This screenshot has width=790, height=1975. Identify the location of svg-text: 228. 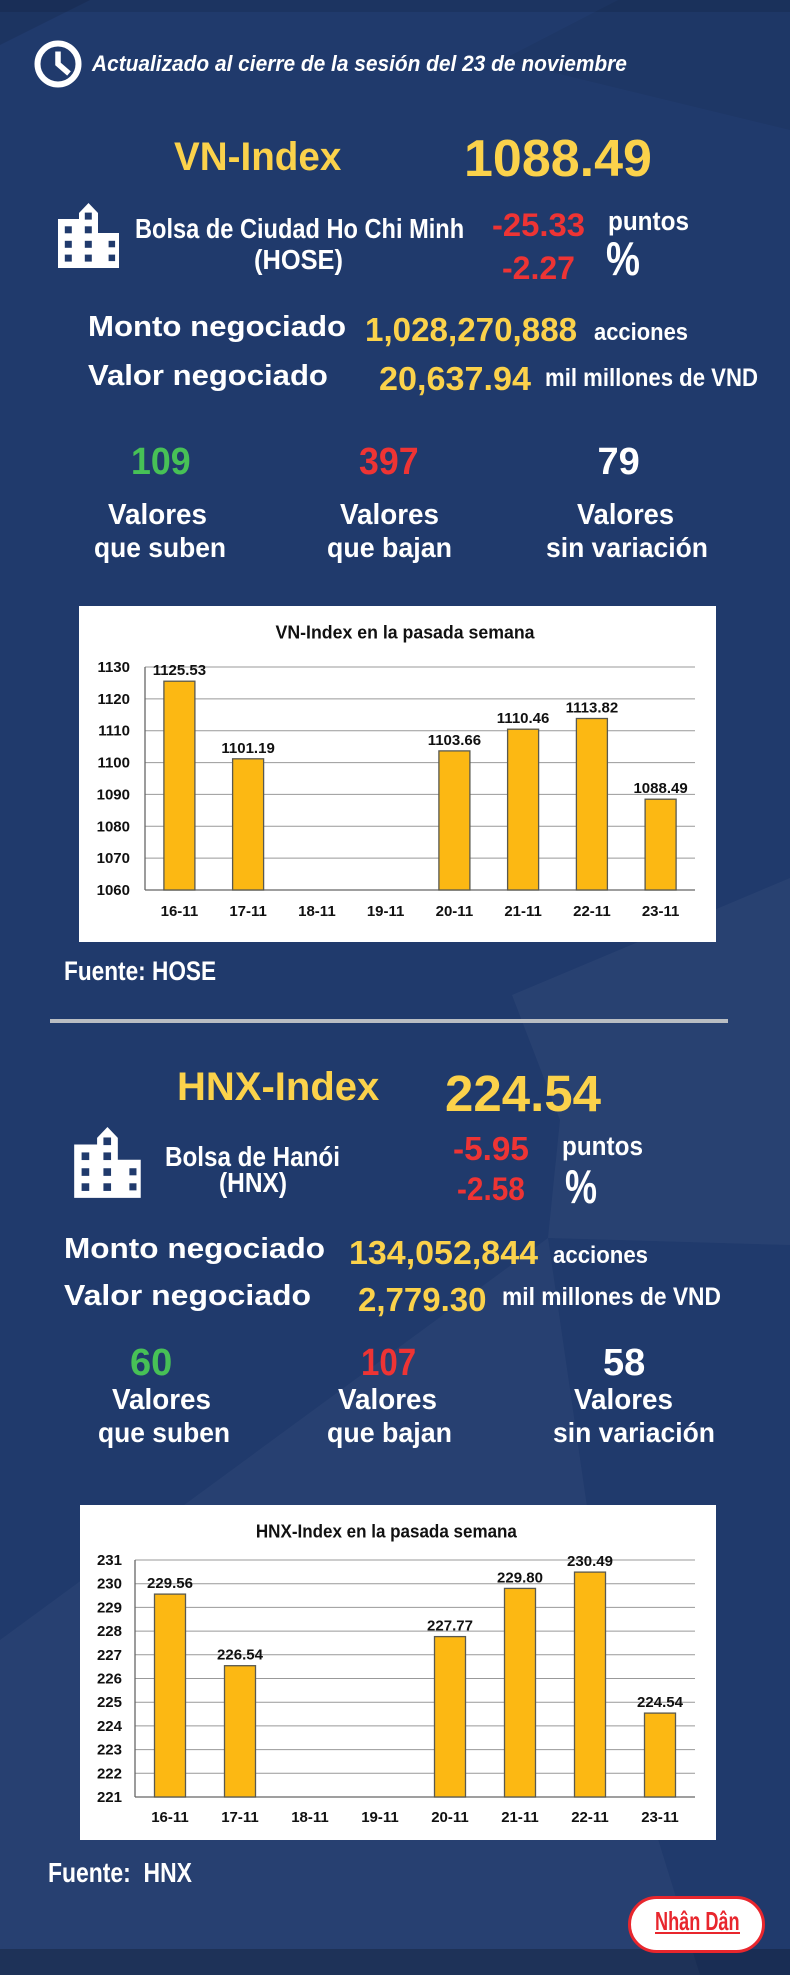
(109, 1631).